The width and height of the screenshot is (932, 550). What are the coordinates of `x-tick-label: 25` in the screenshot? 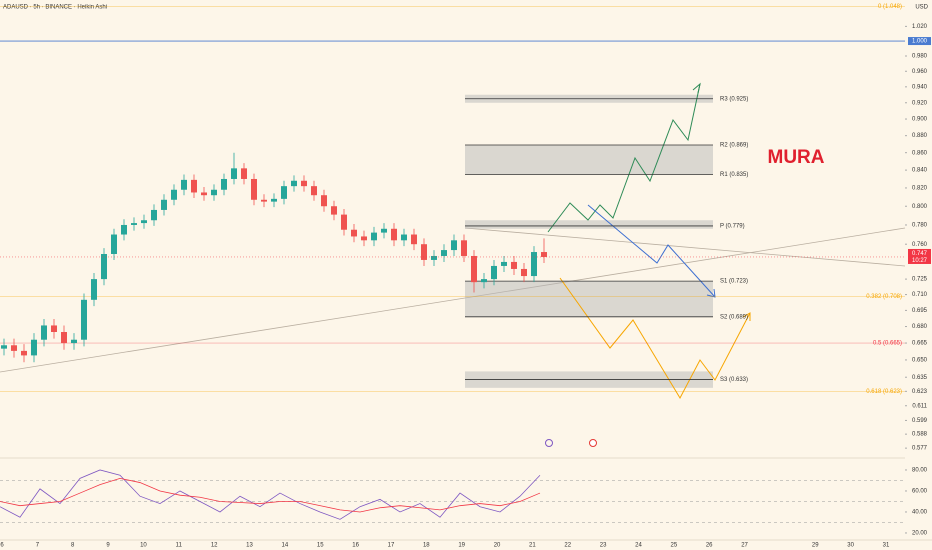 It's located at (673, 546).